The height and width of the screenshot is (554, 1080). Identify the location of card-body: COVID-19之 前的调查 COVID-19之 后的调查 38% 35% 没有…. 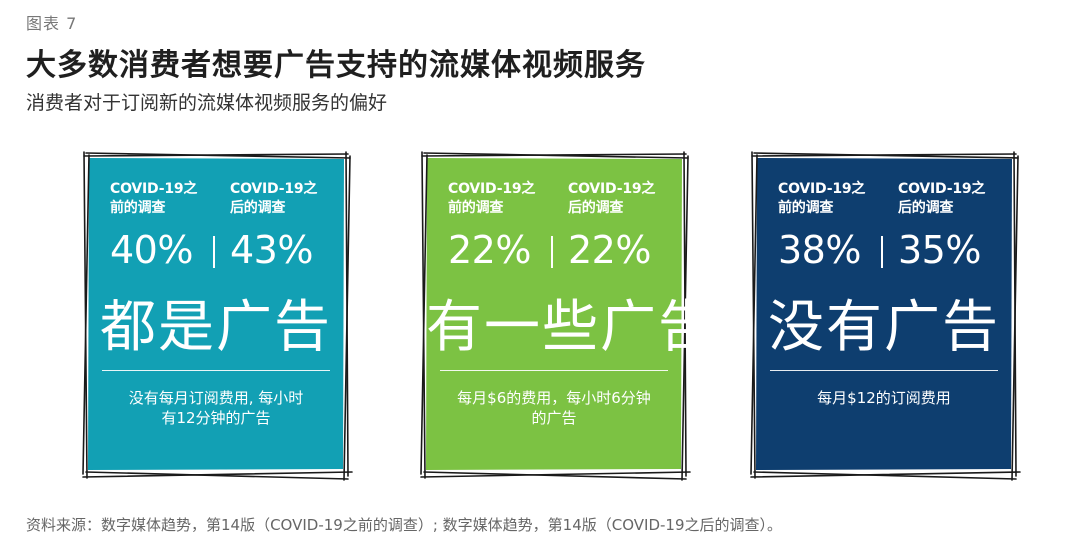
(884, 314).